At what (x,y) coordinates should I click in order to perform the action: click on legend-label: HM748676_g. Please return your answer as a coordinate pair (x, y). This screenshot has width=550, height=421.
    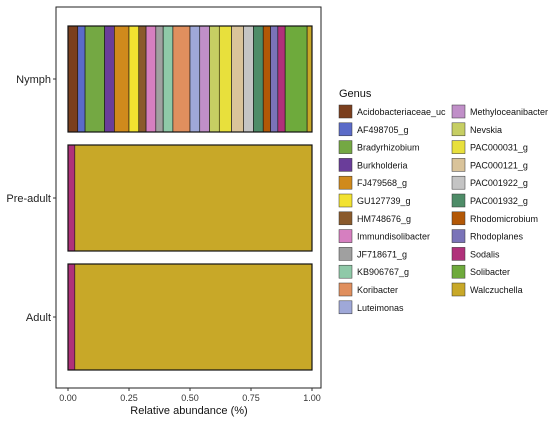
    Looking at the image, I should click on (384, 219).